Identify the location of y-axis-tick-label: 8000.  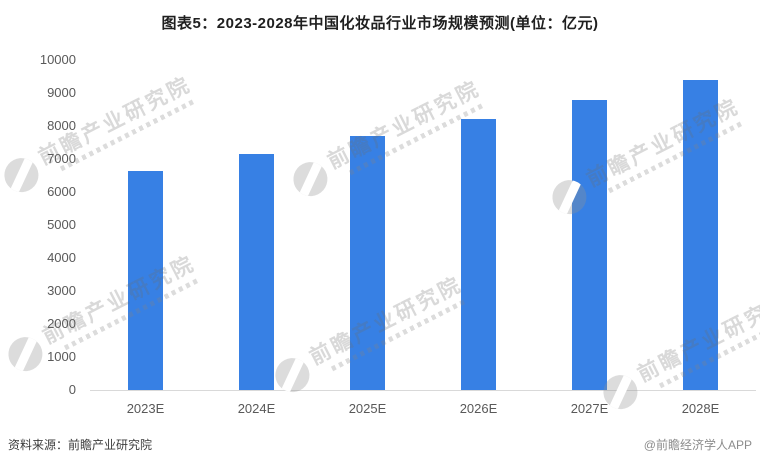
(61, 125).